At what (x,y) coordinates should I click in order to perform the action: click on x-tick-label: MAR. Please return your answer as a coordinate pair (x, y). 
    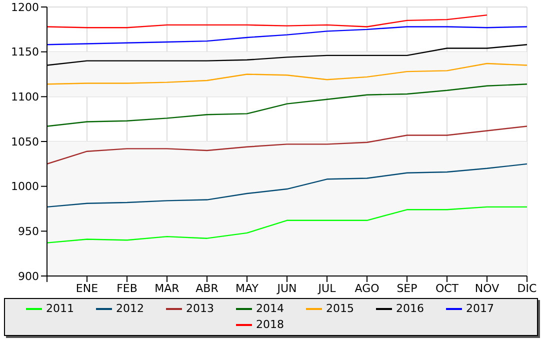
    Looking at the image, I should click on (167, 288).